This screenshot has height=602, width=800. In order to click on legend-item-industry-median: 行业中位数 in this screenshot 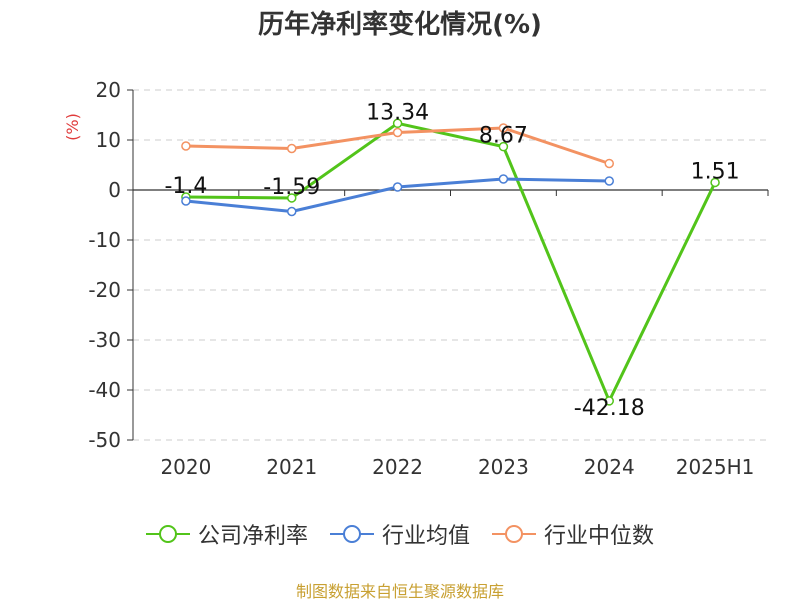, I will do `click(573, 534)`.